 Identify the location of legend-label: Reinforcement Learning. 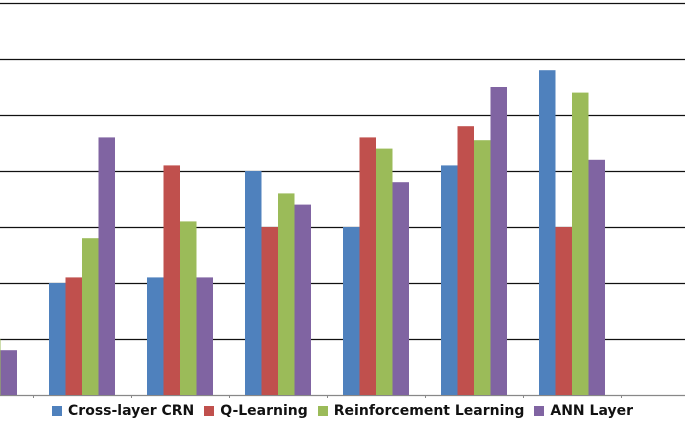
(429, 411).